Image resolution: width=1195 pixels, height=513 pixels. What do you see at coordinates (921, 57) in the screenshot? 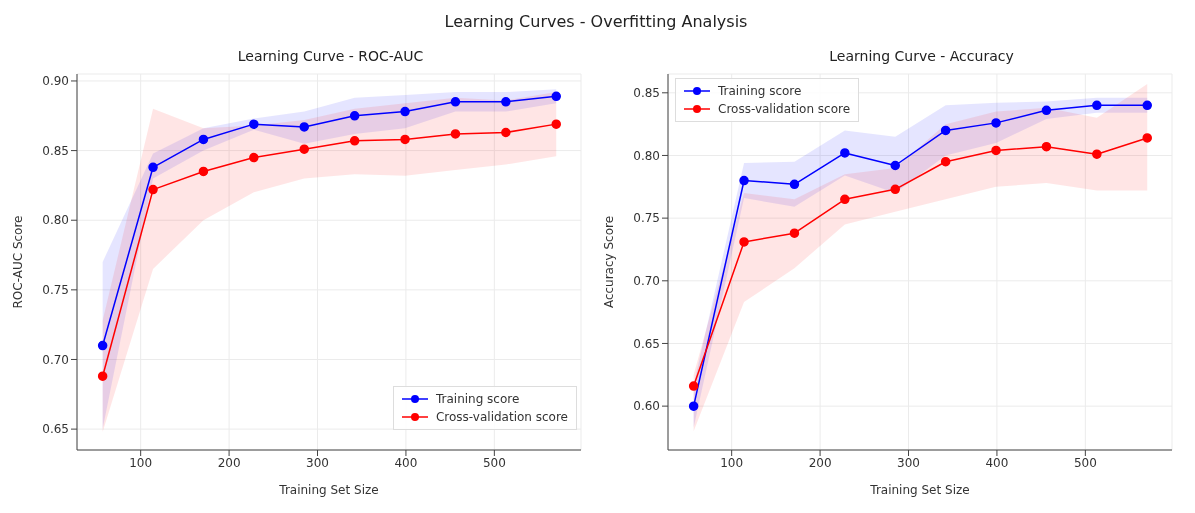
I see `chart-title: Learning Curve - Accuracy` at bounding box center [921, 57].